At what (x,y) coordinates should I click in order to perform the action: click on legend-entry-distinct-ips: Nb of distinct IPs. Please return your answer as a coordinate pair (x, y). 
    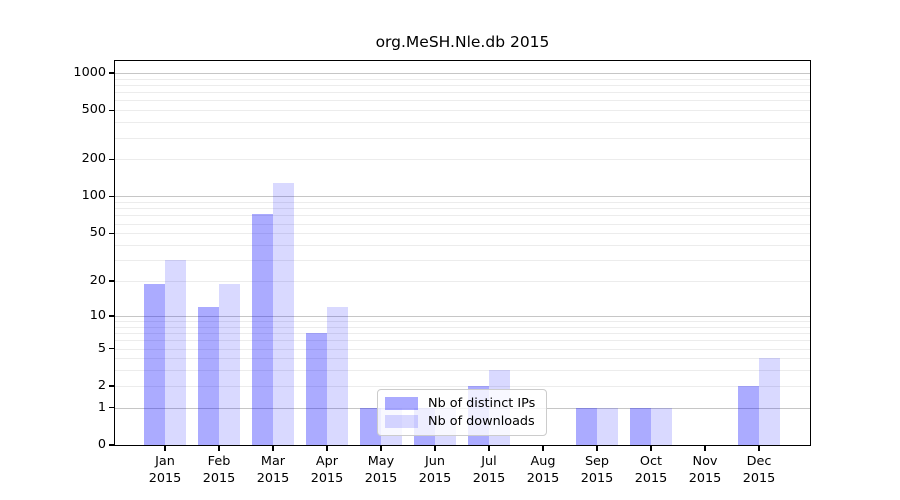
    Looking at the image, I should click on (462, 403).